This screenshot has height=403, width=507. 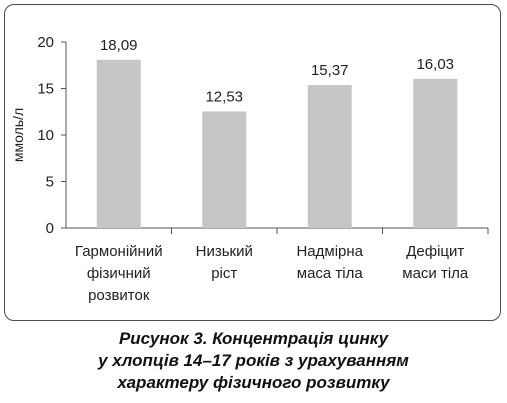 What do you see at coordinates (253, 382) in the screenshot?
I see `caption-line-3: характеру фізичного розвитку` at bounding box center [253, 382].